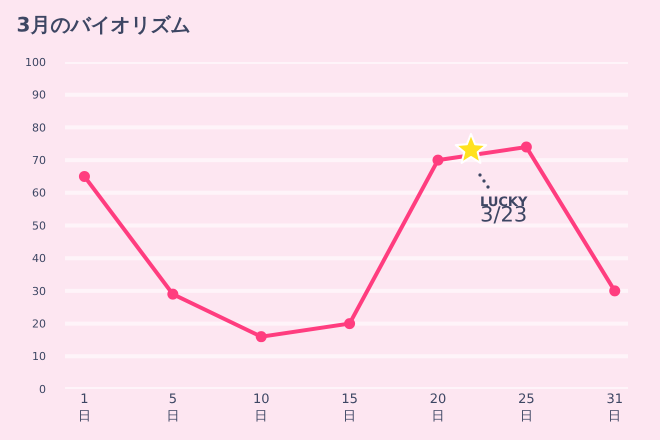 This screenshot has width=660, height=440. Describe the element at coordinates (615, 408) in the screenshot. I see `x-tick-label: 31 日` at that location.